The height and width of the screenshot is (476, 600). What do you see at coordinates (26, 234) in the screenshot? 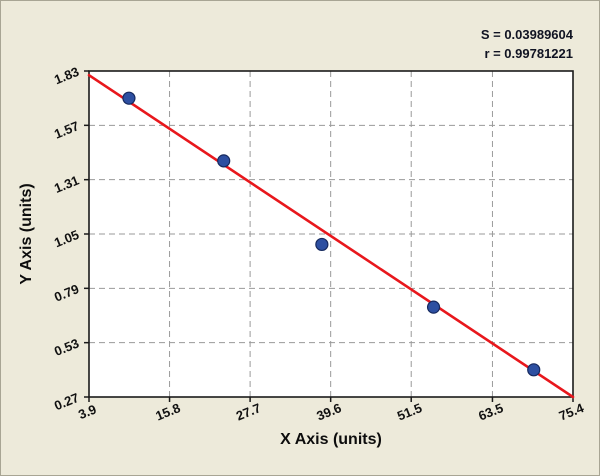
I see `y-axis-title: Y Axis (units)` at bounding box center [26, 234].